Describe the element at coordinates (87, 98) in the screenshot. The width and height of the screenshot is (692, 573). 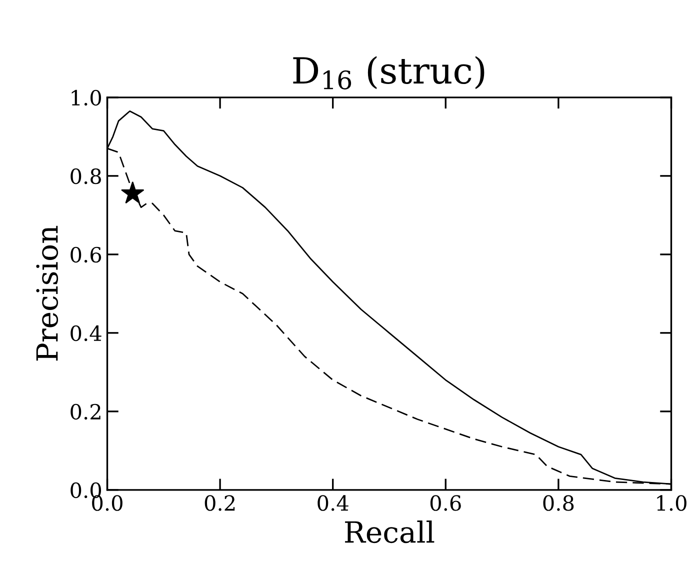
I see `y-tick-label: 1.0` at that location.